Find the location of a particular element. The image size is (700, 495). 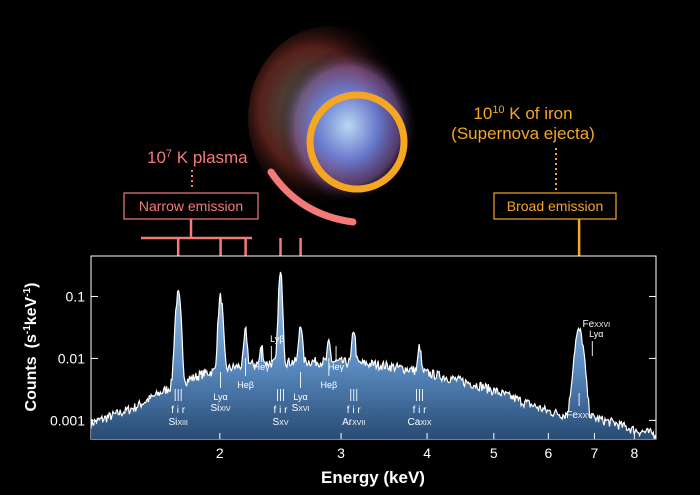

x-axis-label: Energy (keV) is located at coordinates (373, 477).